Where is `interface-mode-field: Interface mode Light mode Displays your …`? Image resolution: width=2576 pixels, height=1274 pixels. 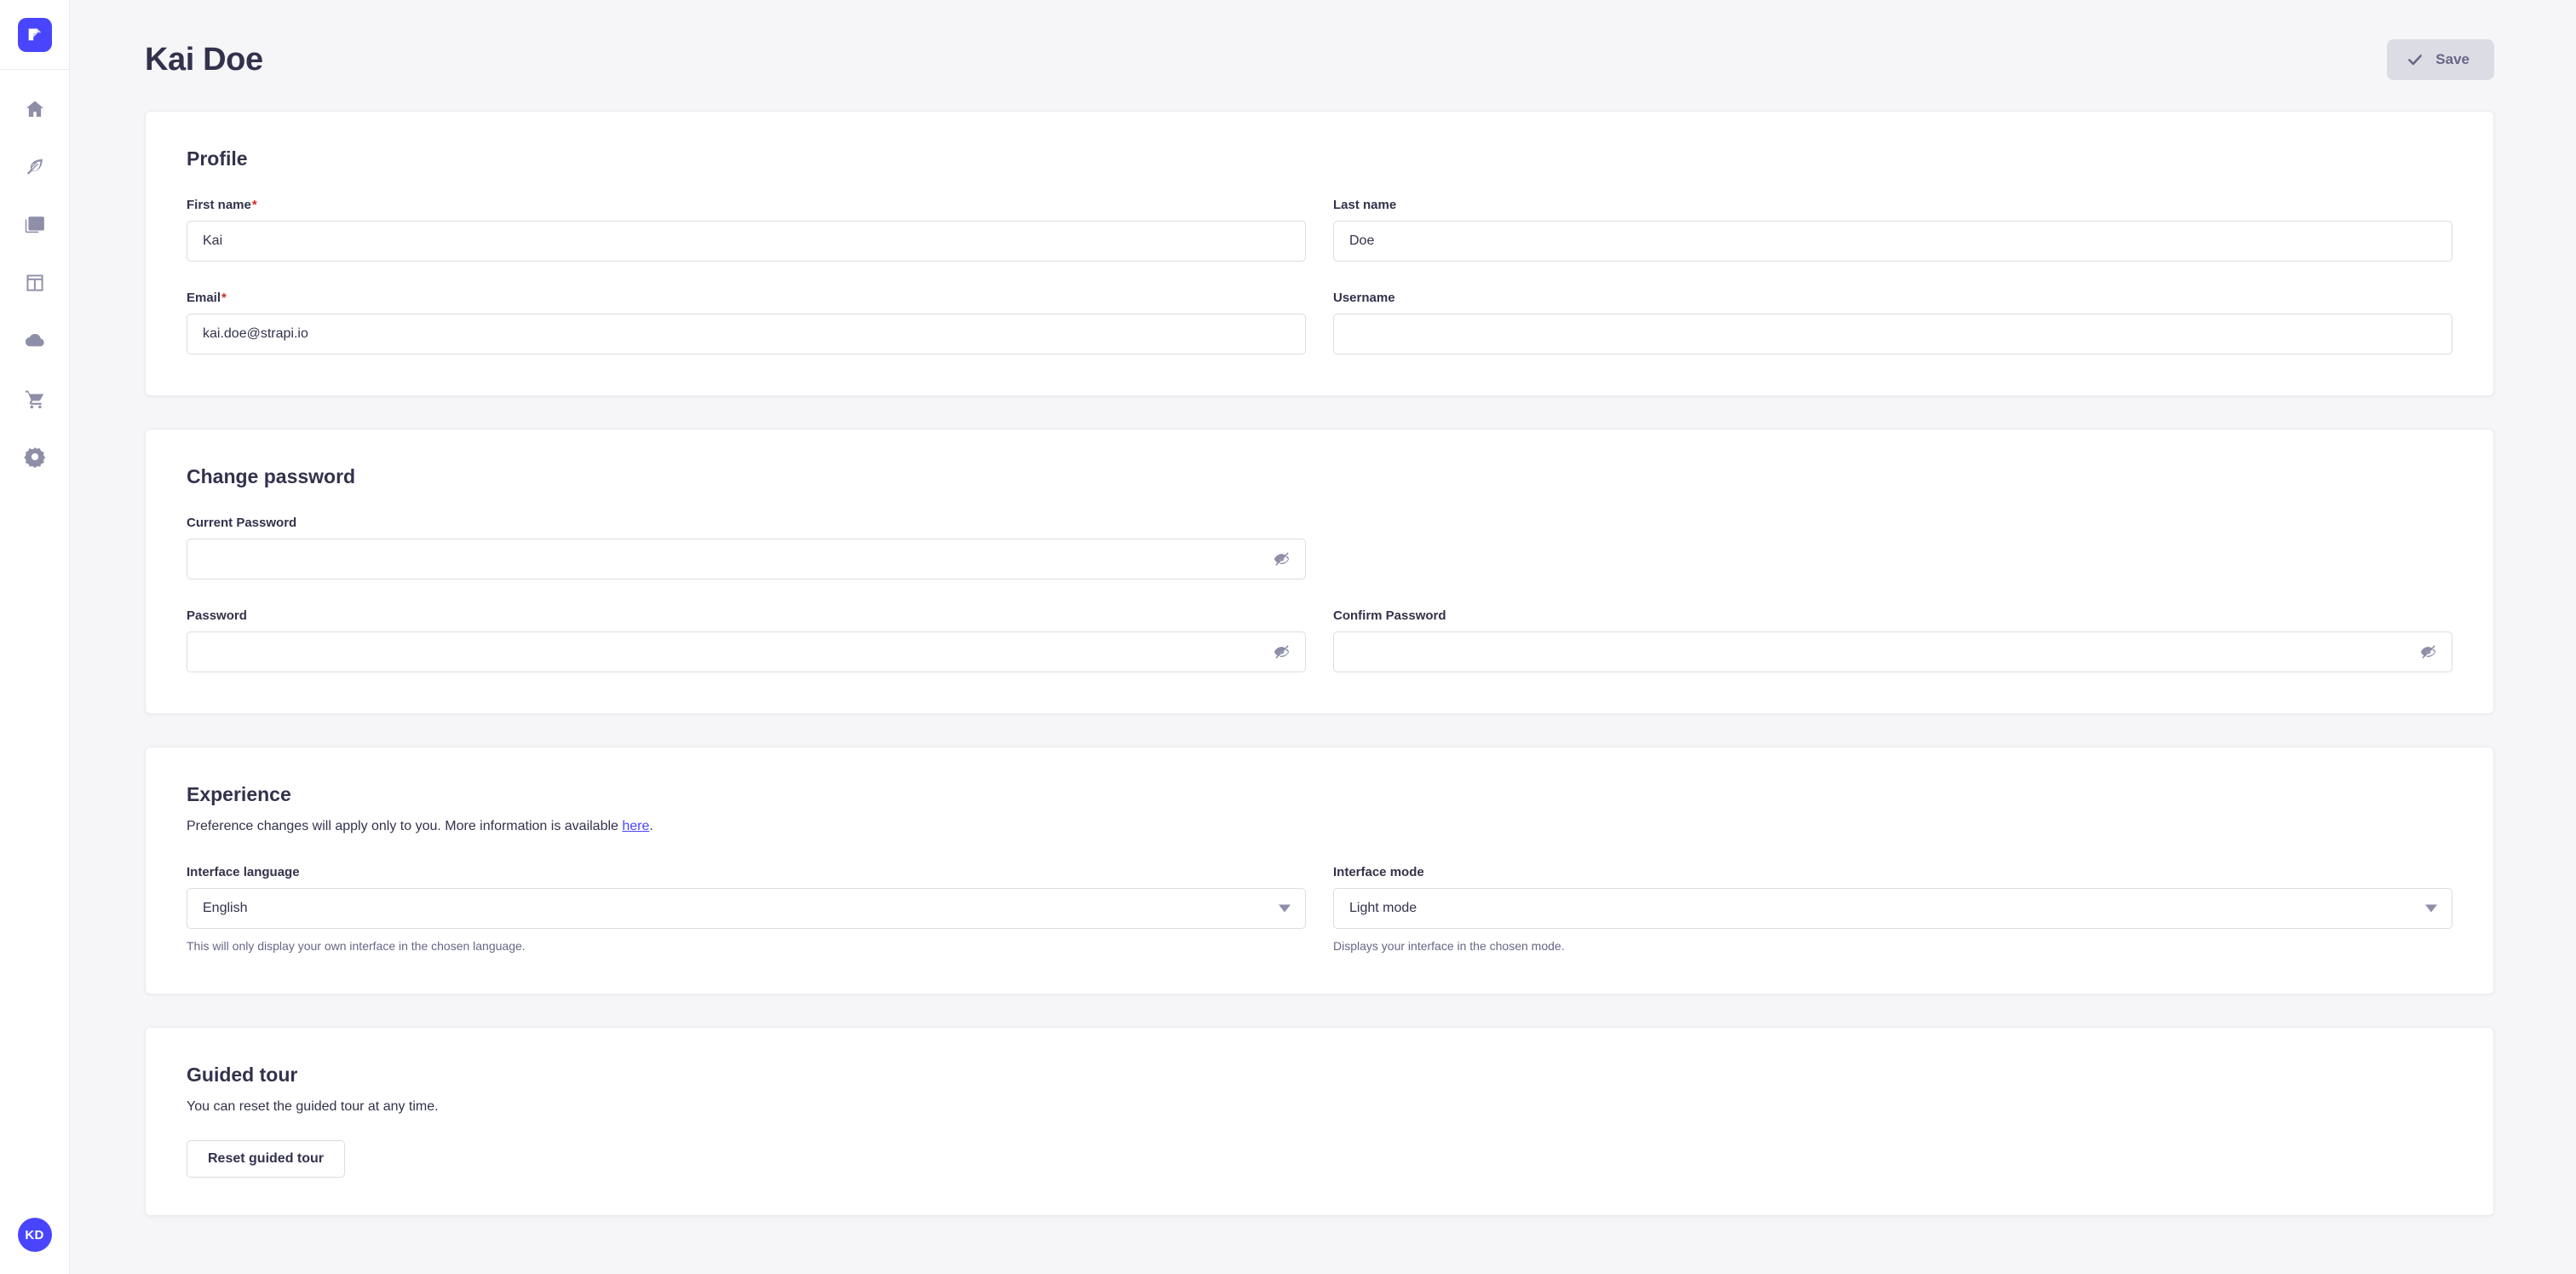
interface-mode-field: Interface mode Light mode Displays your … is located at coordinates (1893, 909).